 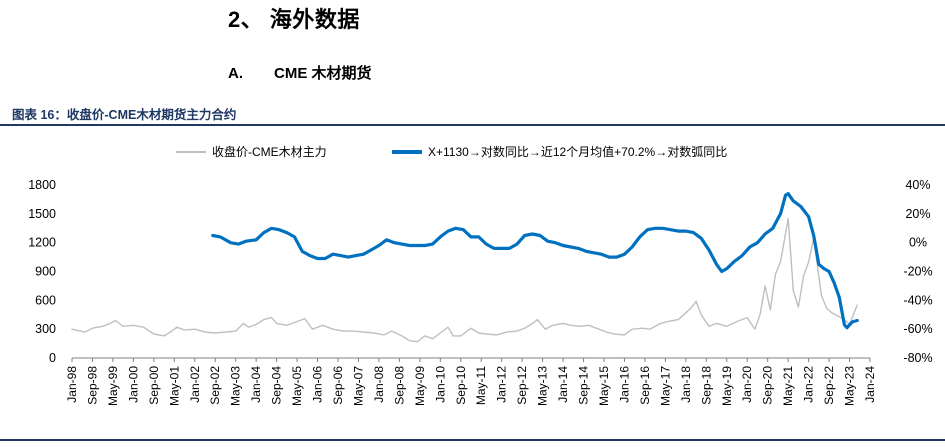 What do you see at coordinates (72, 384) in the screenshot?
I see `x-tick-label: Jan-98` at bounding box center [72, 384].